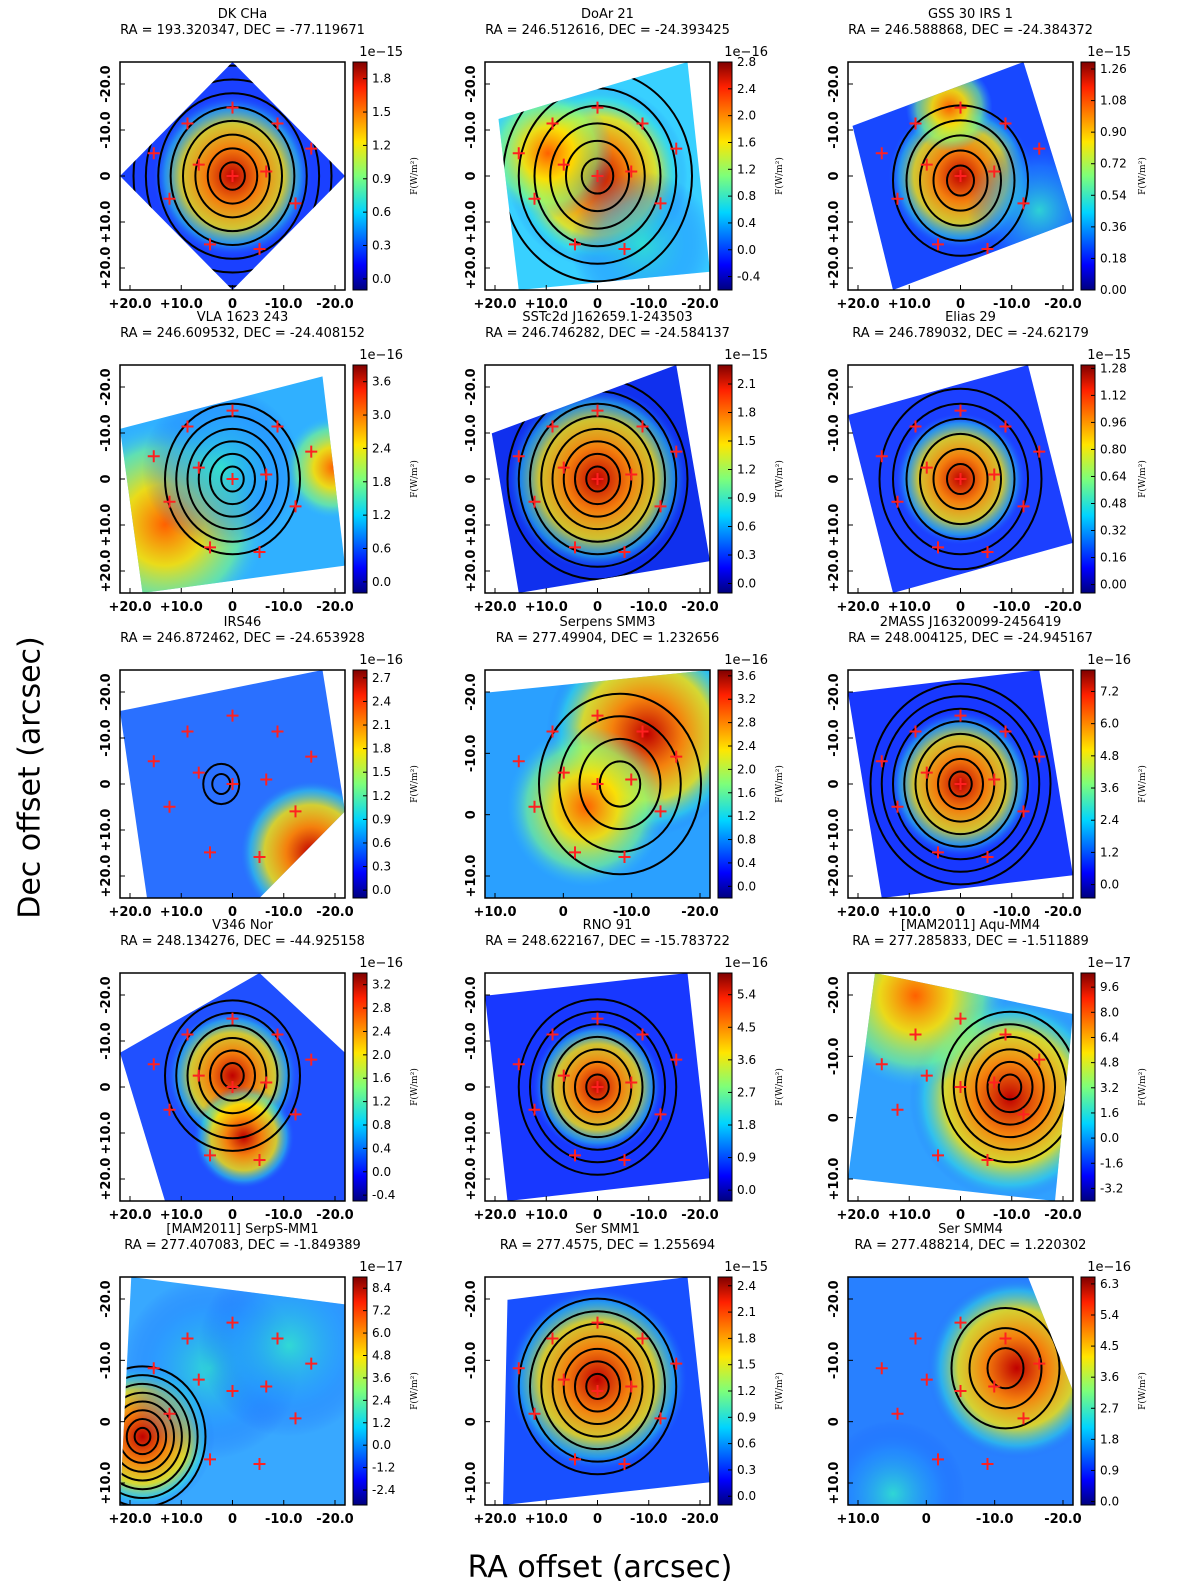  Describe the element at coordinates (607, 1229) in the screenshot. I see `panel-title: Ser SMM1` at that location.